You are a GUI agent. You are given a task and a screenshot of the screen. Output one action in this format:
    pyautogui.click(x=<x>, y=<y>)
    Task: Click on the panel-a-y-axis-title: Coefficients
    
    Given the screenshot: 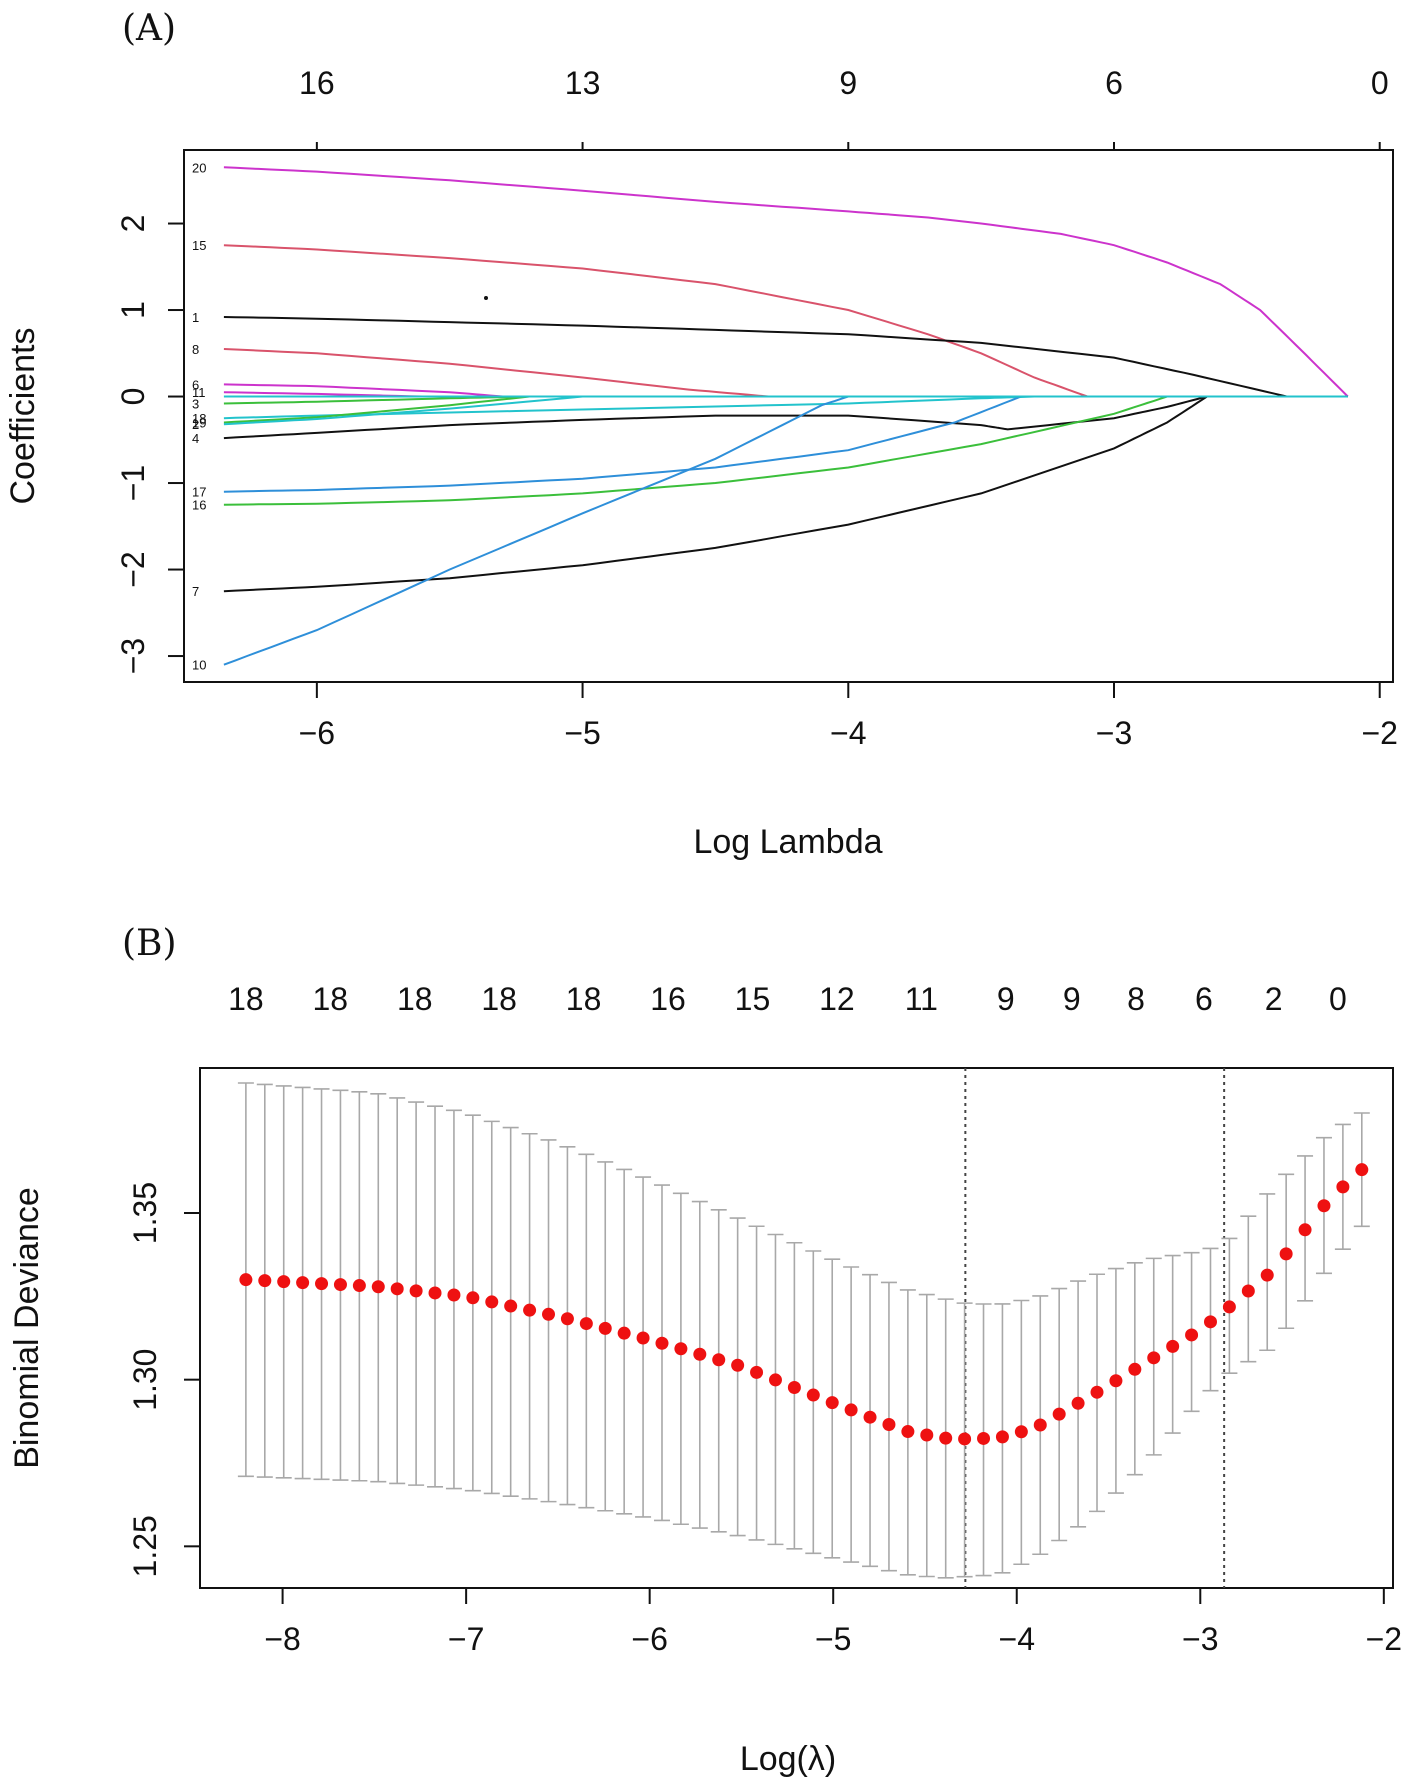 What is the action you would take?
    pyautogui.click(x=23, y=415)
    